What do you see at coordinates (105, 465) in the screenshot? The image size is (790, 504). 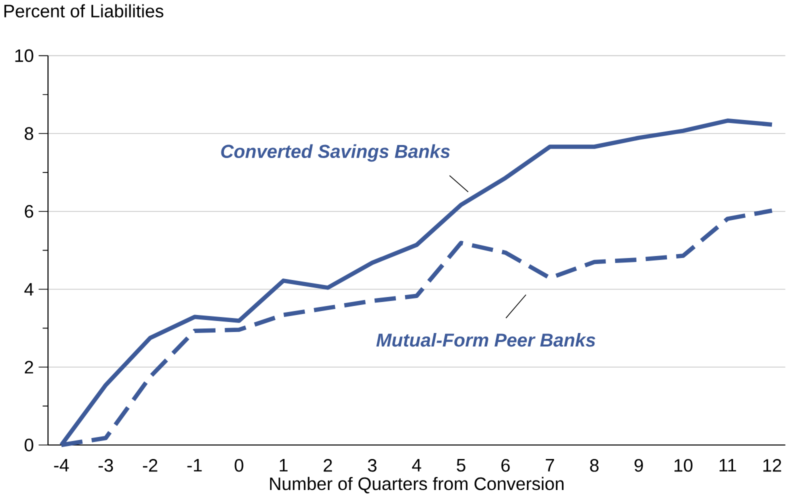 I see `x-tick-label: -3` at bounding box center [105, 465].